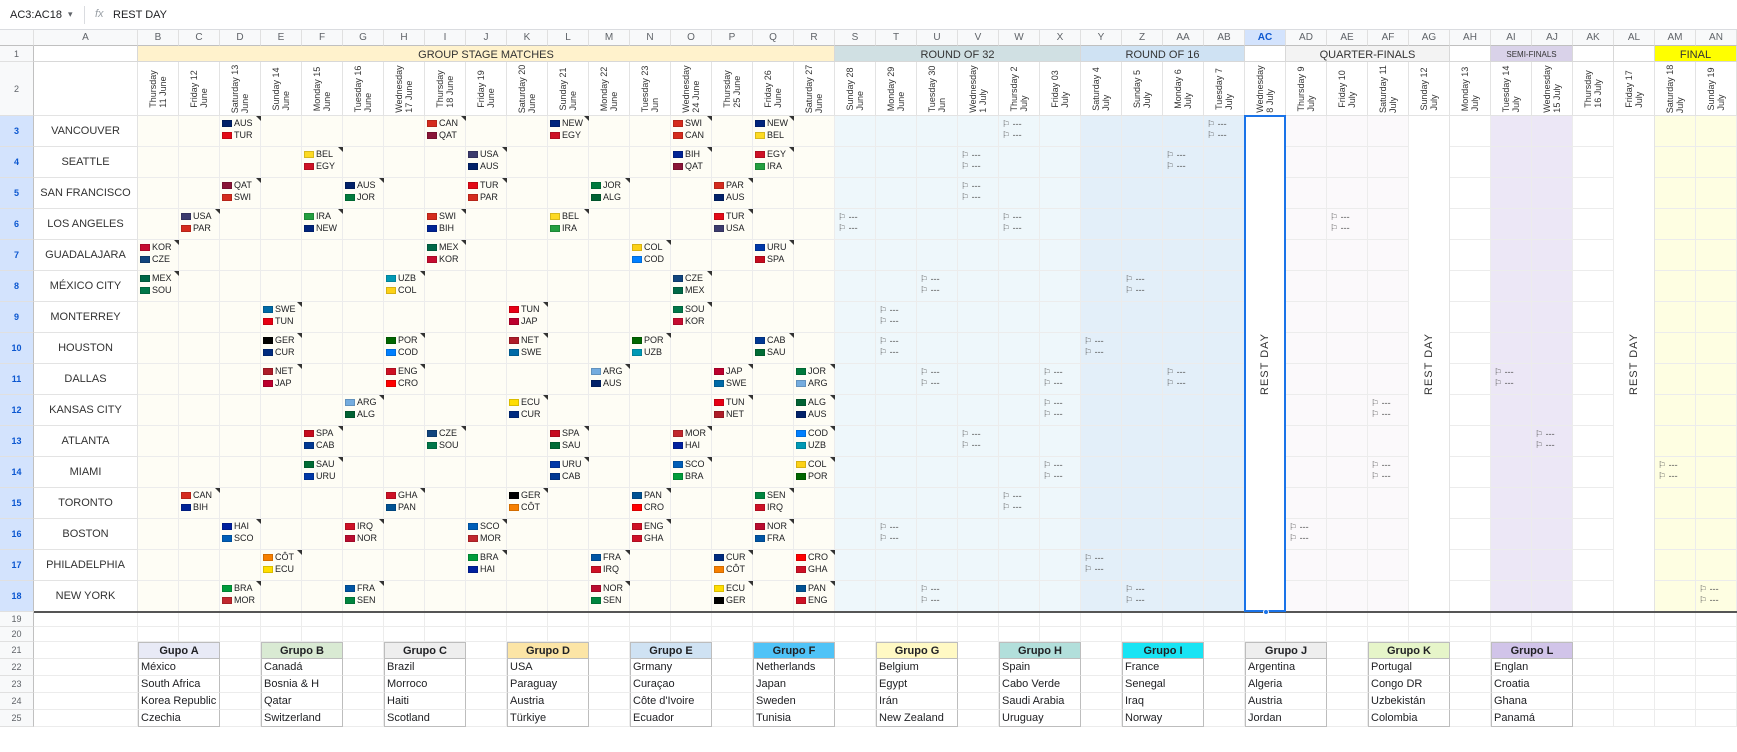 This screenshot has width=1737, height=752. What do you see at coordinates (199, 224) in the screenshot?
I see `match-cell: USA PAR` at bounding box center [199, 224].